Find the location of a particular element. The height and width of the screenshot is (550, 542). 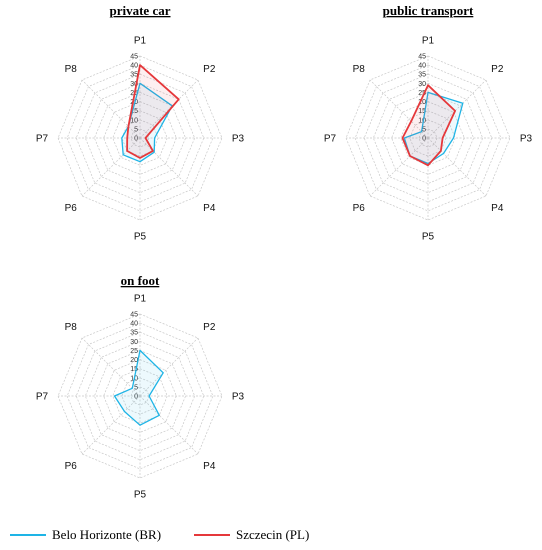

legend-item-szczecin: Szczecin (PL) is located at coordinates (251, 535).